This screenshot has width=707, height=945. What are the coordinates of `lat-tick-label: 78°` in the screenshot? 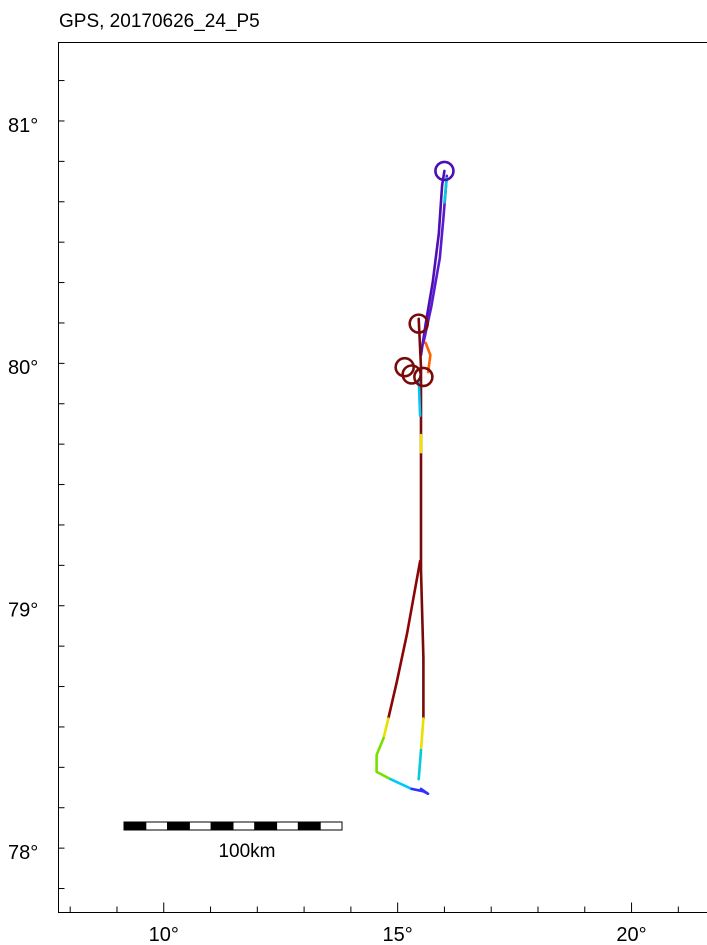 It's located at (23, 853).